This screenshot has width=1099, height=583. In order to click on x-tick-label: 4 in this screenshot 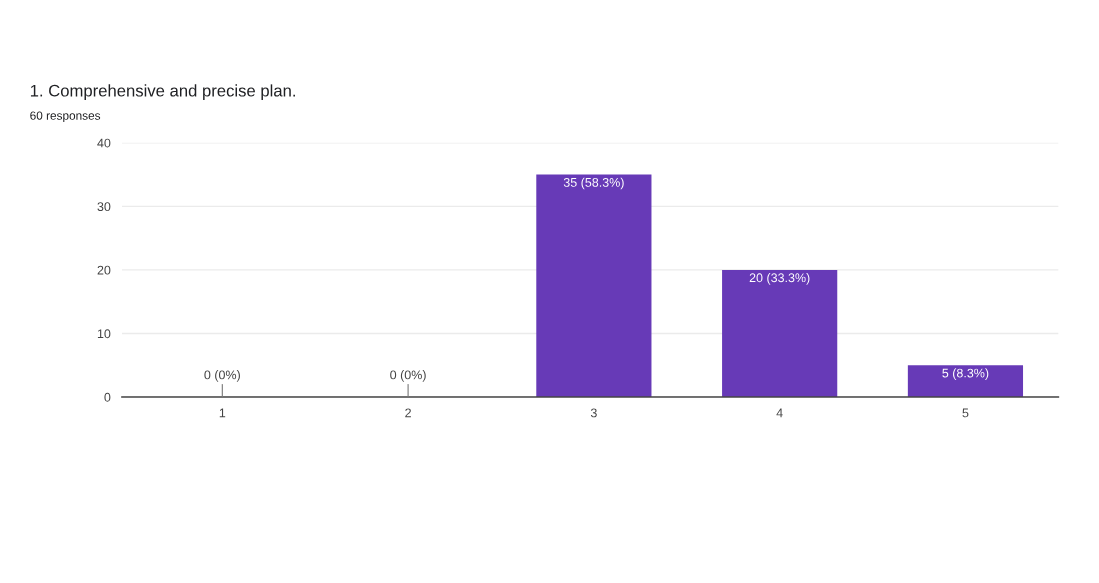, I will do `click(779, 413)`.